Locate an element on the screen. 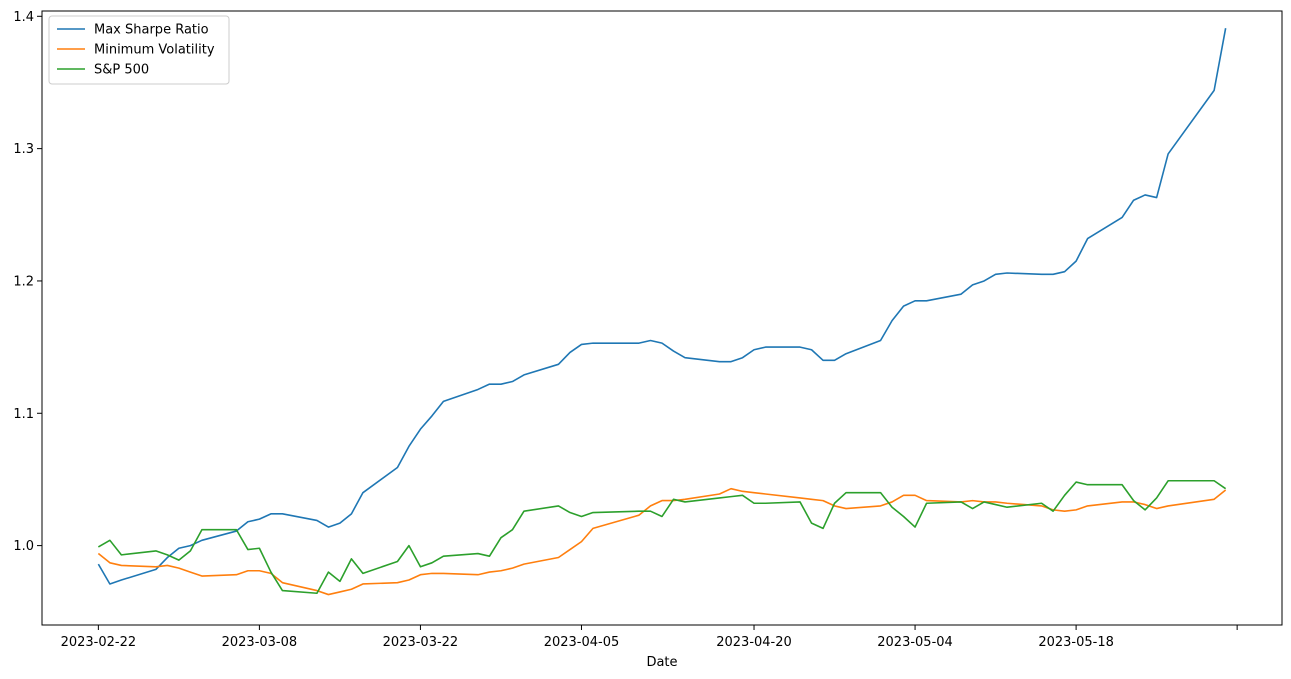 The width and height of the screenshot is (1291, 679). y-tick-label: 1.0 is located at coordinates (23, 546).